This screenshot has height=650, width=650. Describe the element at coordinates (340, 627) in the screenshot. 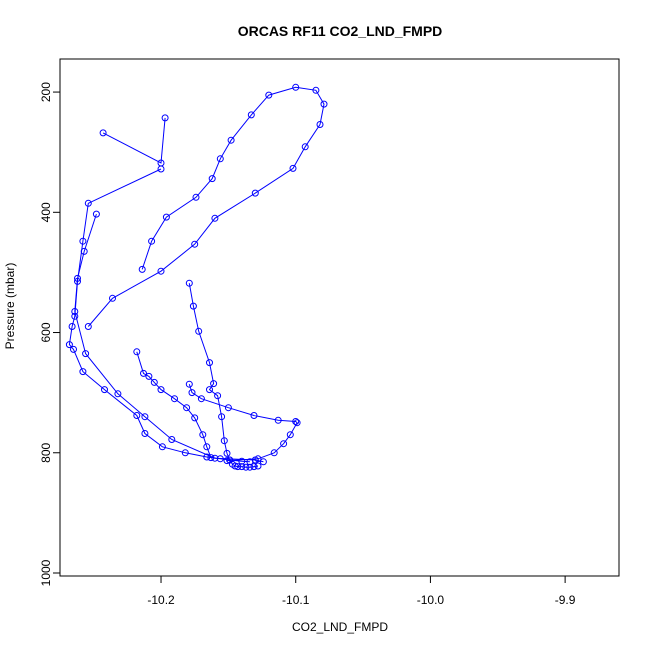

I see `x-axis-label: CO2_LND_FMPD` at that location.